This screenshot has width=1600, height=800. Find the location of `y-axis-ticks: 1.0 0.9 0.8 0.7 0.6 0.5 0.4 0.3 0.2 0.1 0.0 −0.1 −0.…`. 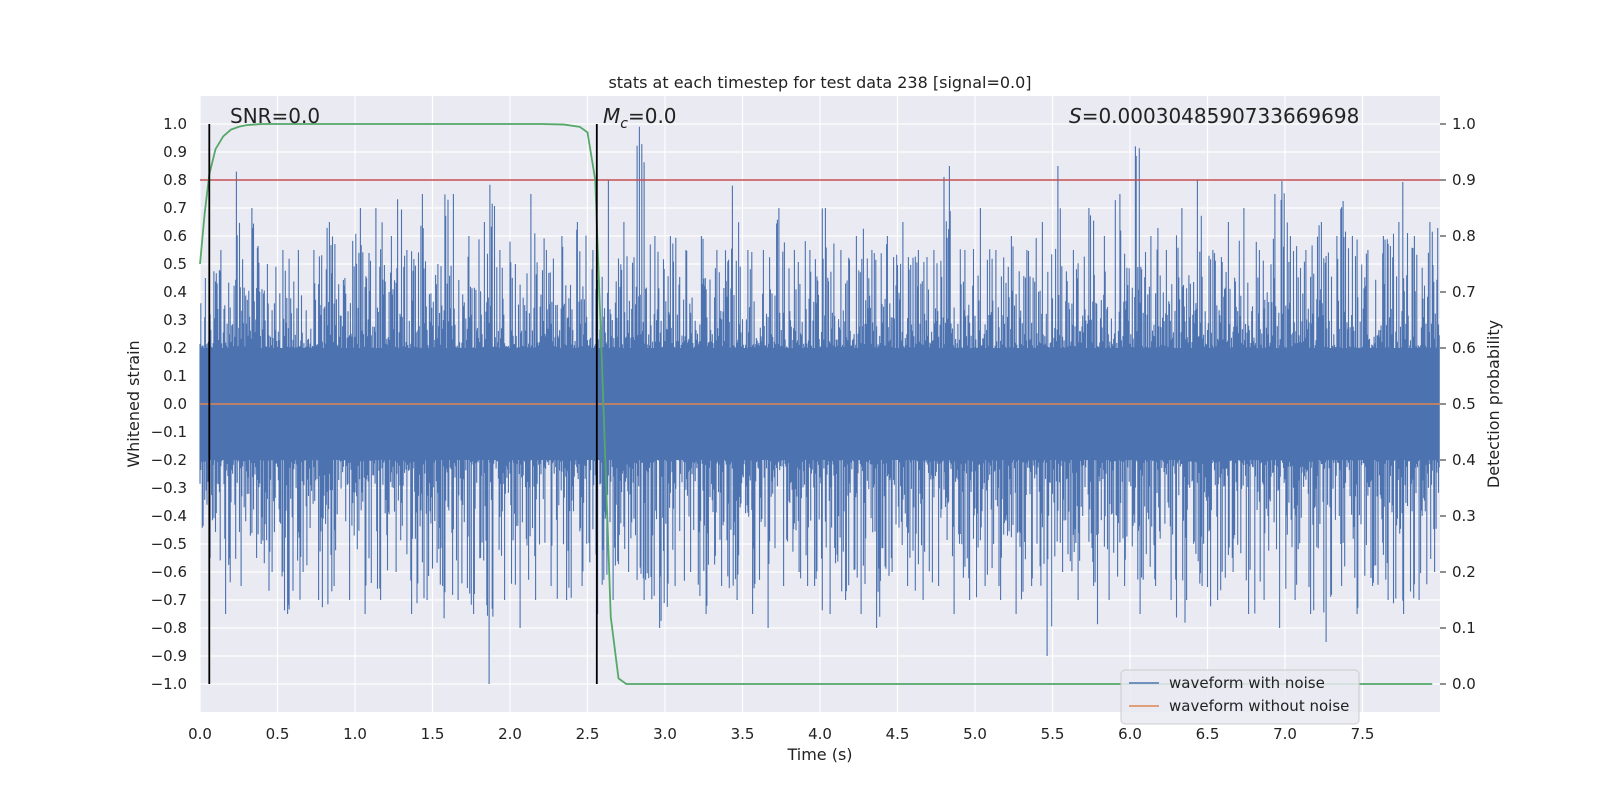

y-axis-ticks: 1.0 0.9 0.8 0.7 0.6 0.5 0.4 0.3 0.2 0.1 0.0 −0.1 −0.… is located at coordinates (169, 404).